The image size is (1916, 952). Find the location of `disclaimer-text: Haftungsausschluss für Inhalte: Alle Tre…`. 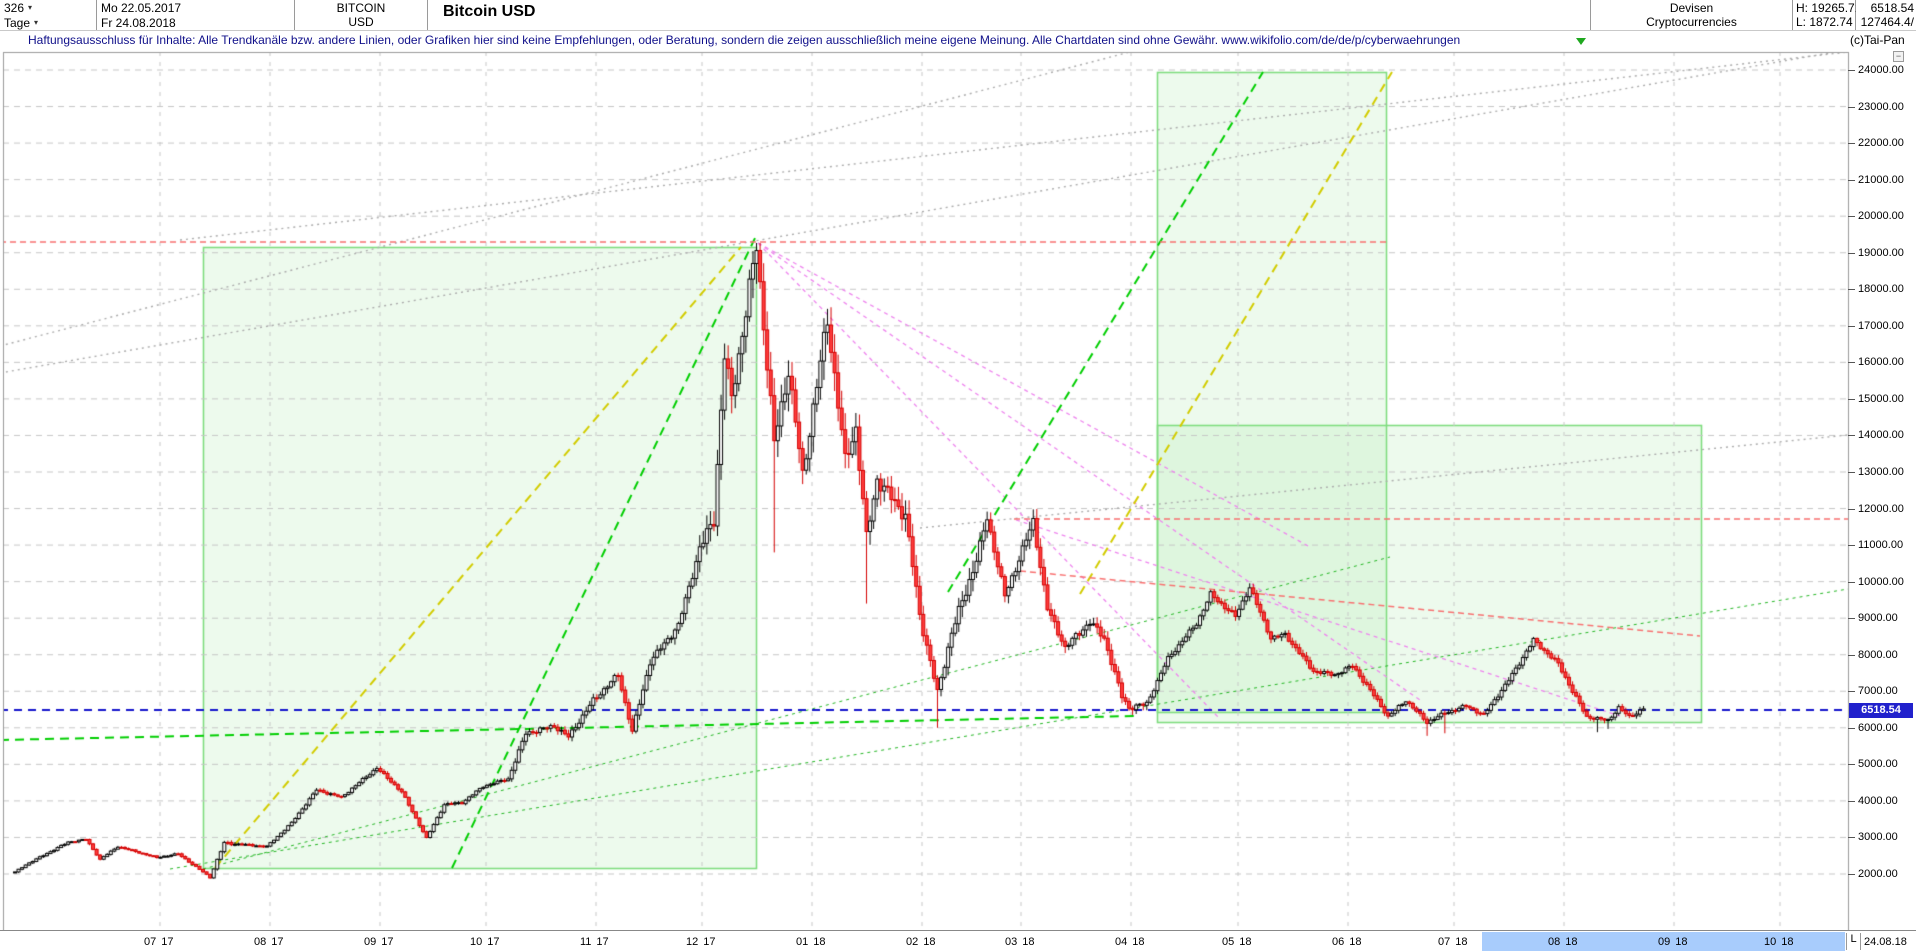

disclaimer-text: Haftungsausschluss für Inhalte: Alle Tre… is located at coordinates (744, 40).